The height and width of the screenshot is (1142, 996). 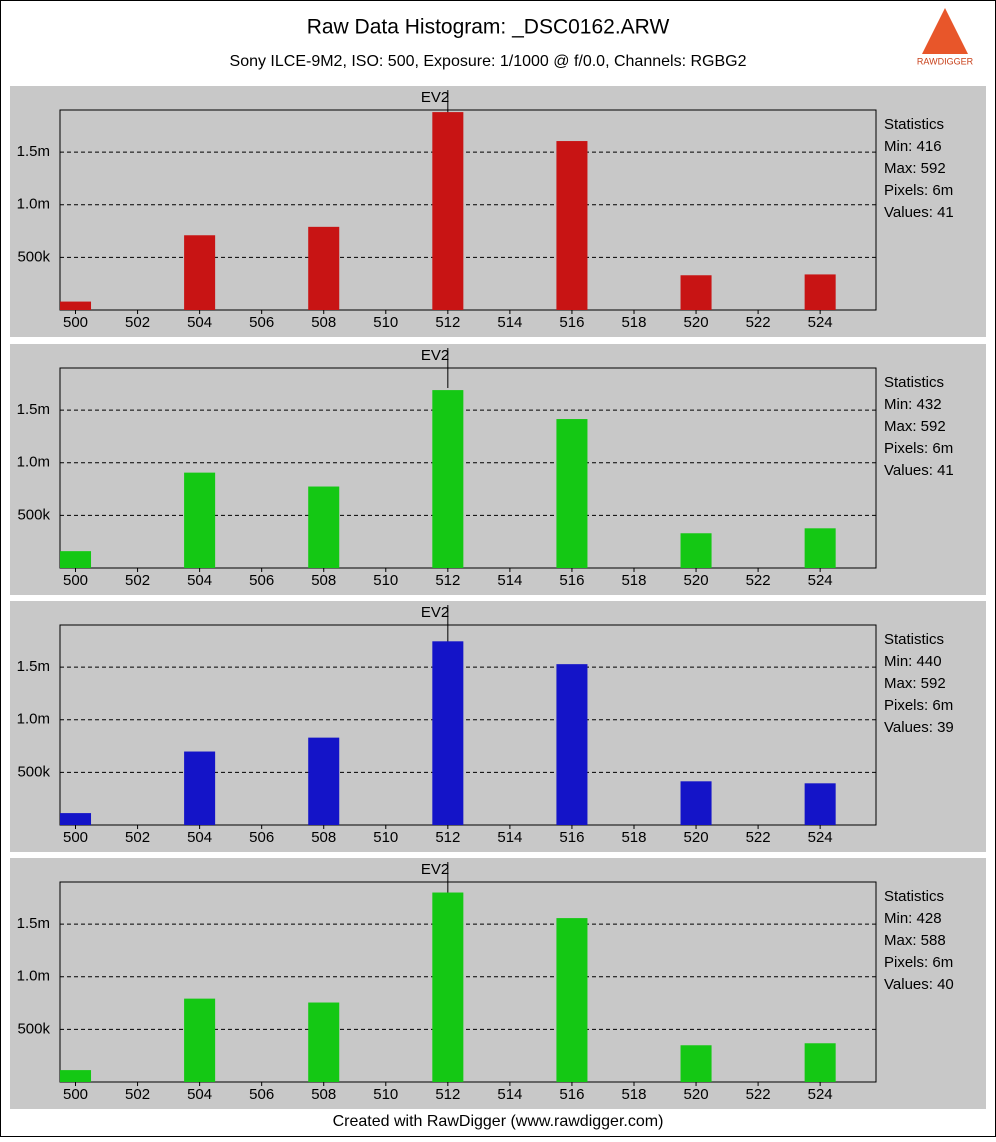 I want to click on stats-line: Min: 416, so click(x=913, y=146).